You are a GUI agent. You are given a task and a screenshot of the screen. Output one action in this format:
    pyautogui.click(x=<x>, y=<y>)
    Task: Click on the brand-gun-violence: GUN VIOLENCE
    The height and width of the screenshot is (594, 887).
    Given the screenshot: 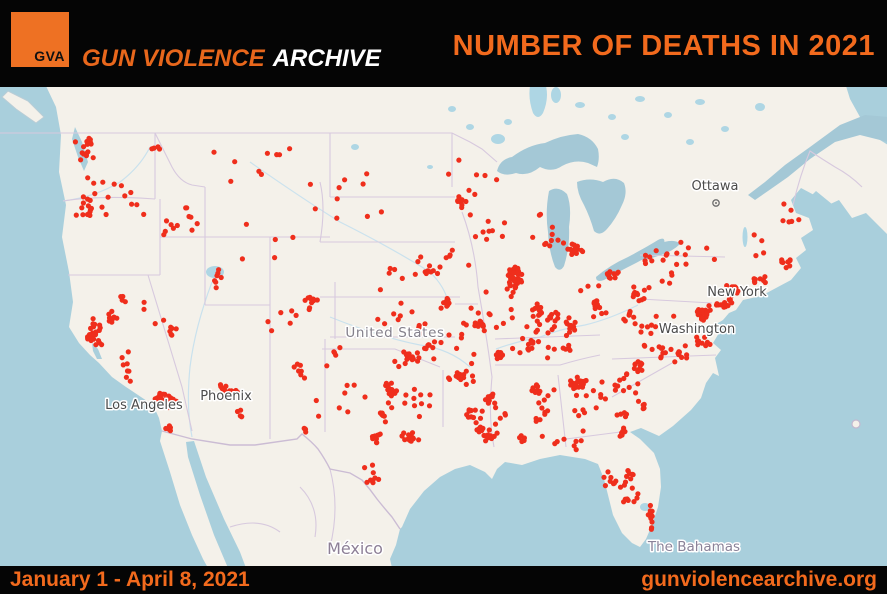 What is the action you would take?
    pyautogui.click(x=173, y=58)
    